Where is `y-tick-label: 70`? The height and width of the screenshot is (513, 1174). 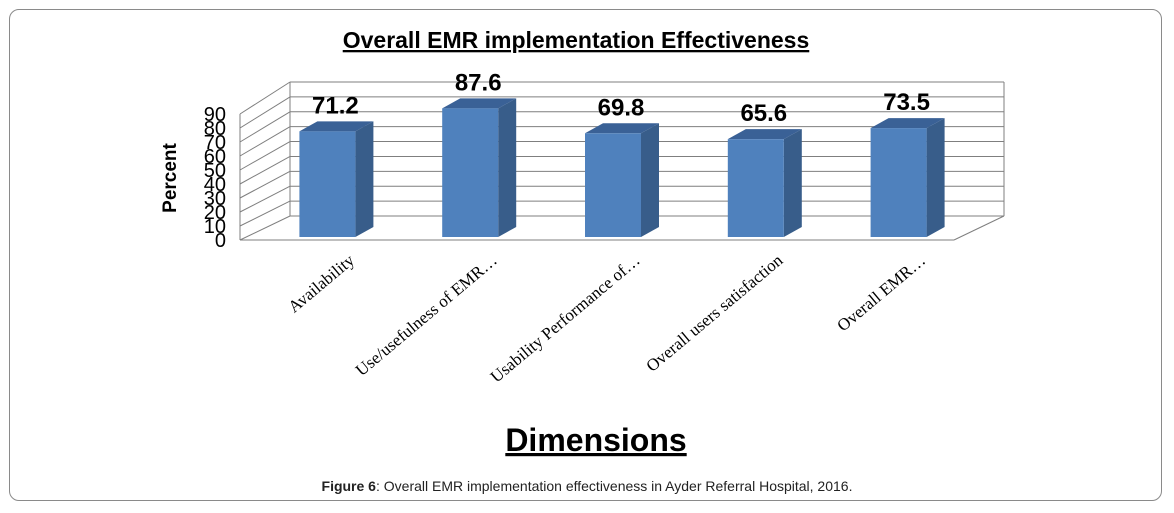
y-tick-label: 70 is located at coordinates (215, 143).